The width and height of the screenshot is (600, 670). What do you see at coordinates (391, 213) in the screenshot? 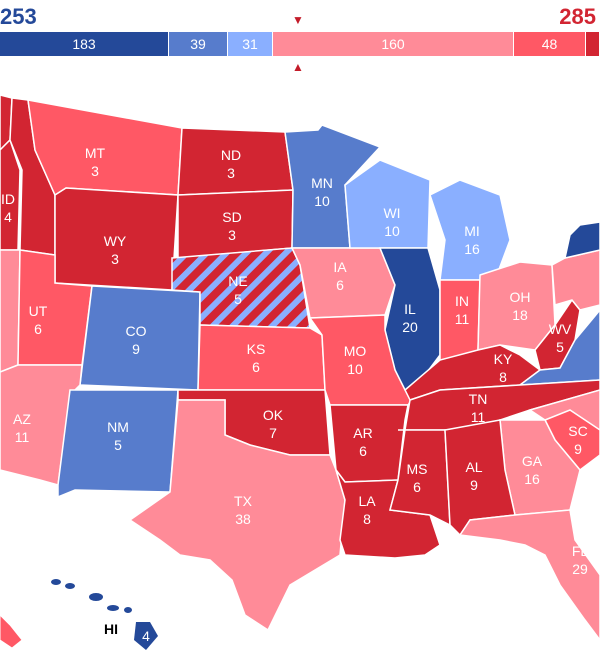
I see `wi-abbr: WI` at bounding box center [391, 213].